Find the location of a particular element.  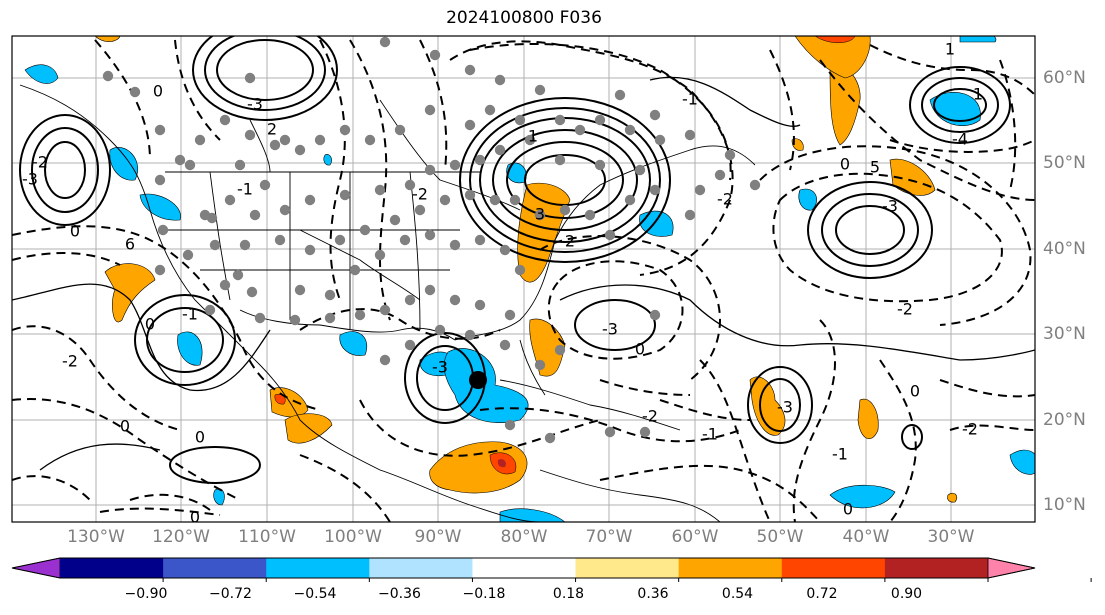

colorbar-tick-label: 0.90 is located at coordinates (906, 594).